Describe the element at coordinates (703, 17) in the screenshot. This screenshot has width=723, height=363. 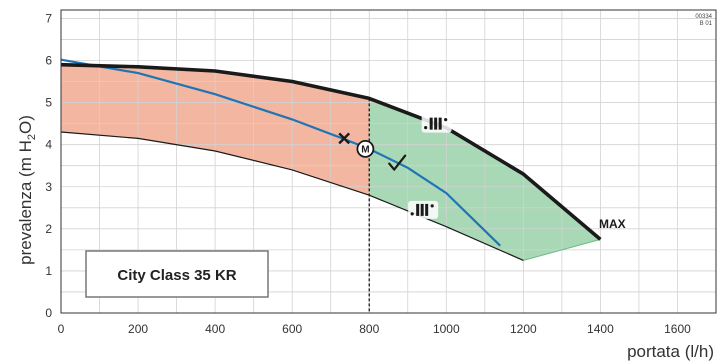
I see `drawing-code-1: 00334` at that location.